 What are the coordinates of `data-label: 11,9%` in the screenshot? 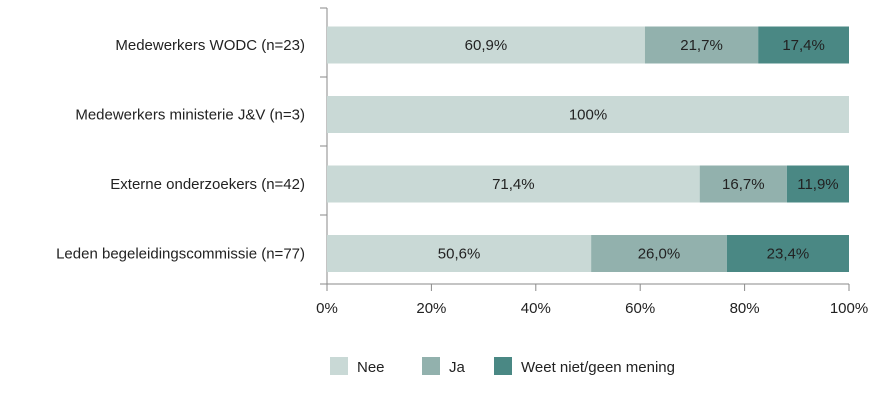 It's located at (817, 184).